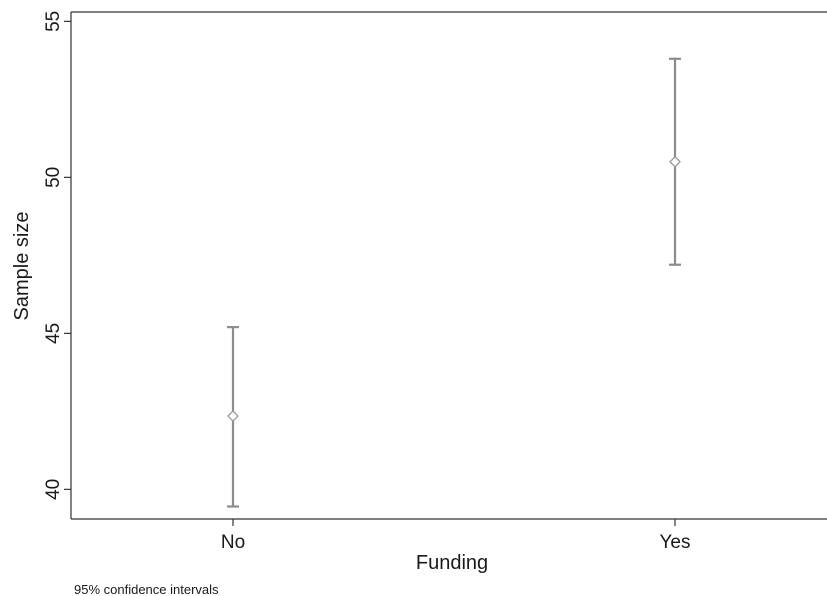  What do you see at coordinates (53, 333) in the screenshot?
I see `y-tick-label: 45` at bounding box center [53, 333].